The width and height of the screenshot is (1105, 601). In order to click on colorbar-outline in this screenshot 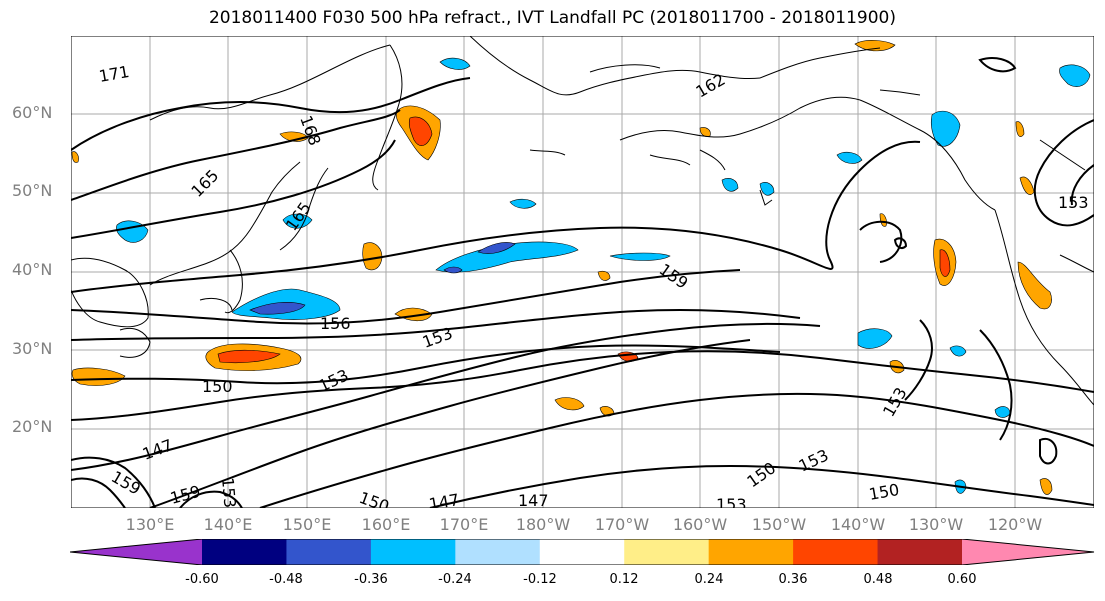, I will do `click(582, 552)`.